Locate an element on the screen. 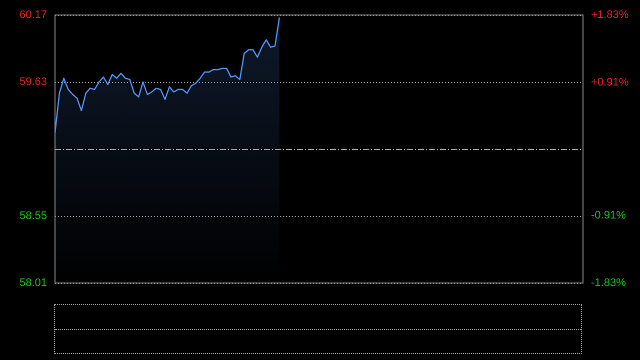 The image size is (640, 360). y-tick-label: 58.01 is located at coordinates (33, 283).